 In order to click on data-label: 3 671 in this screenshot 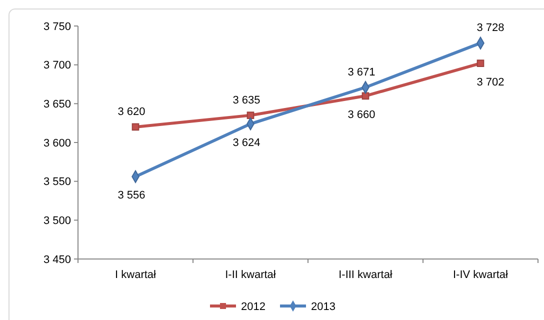, I will do `click(362, 72)`.